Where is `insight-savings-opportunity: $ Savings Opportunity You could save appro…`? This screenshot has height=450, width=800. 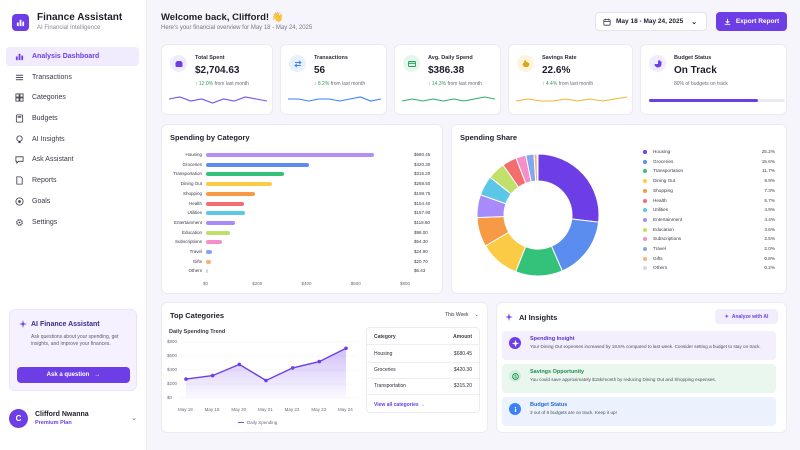
insight-savings-opportunity: $ Savings Opportunity You could save appro… is located at coordinates (639, 378).